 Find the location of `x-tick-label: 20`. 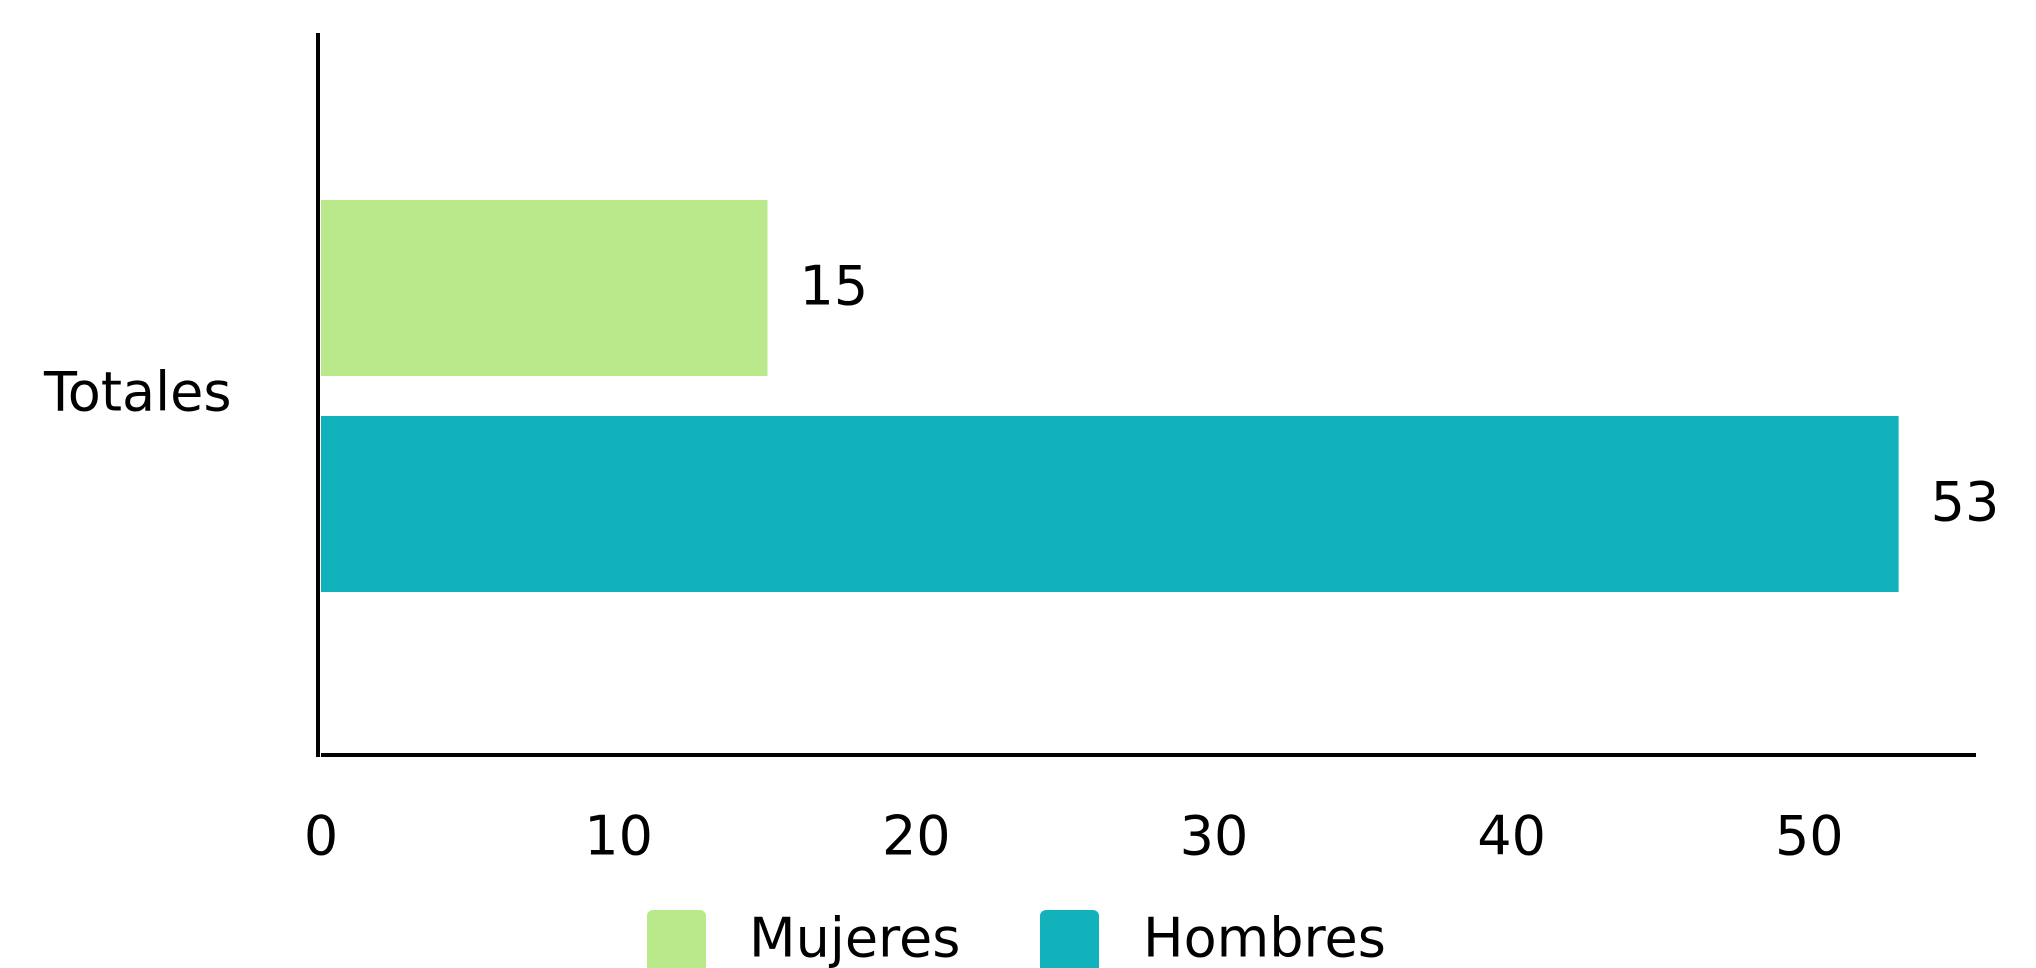

x-tick-label: 20 is located at coordinates (916, 836).